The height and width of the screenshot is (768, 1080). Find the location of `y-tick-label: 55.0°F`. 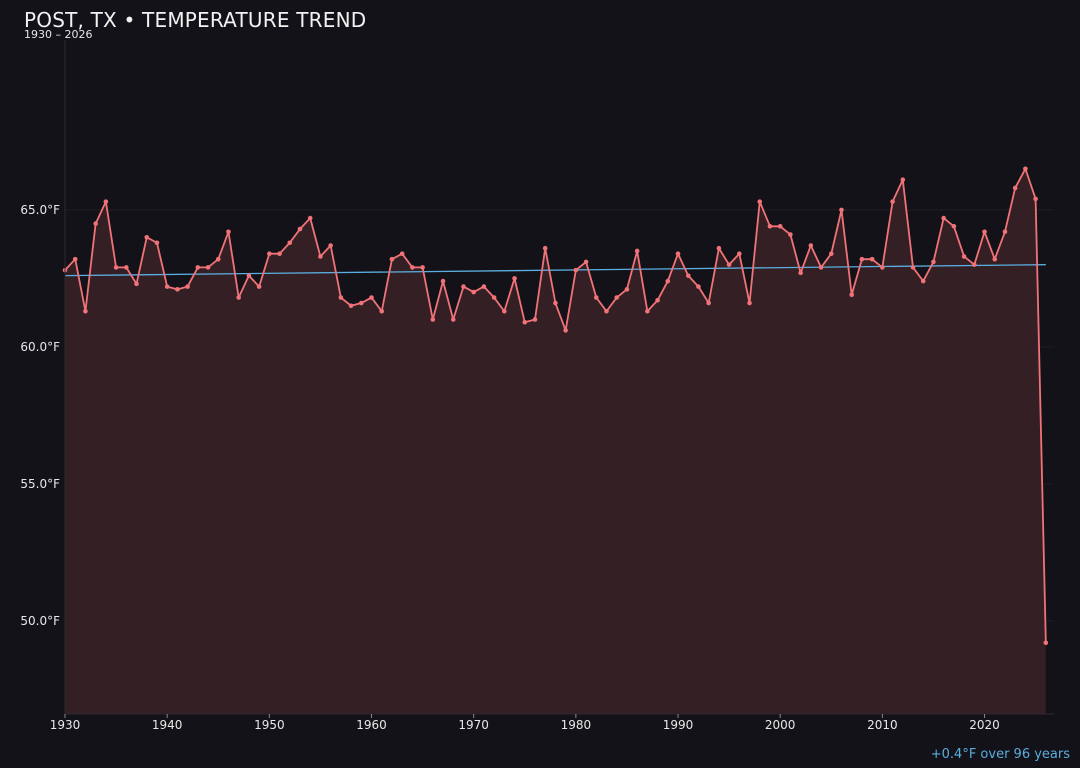

y-tick-label: 55.0°F is located at coordinates (40, 484).